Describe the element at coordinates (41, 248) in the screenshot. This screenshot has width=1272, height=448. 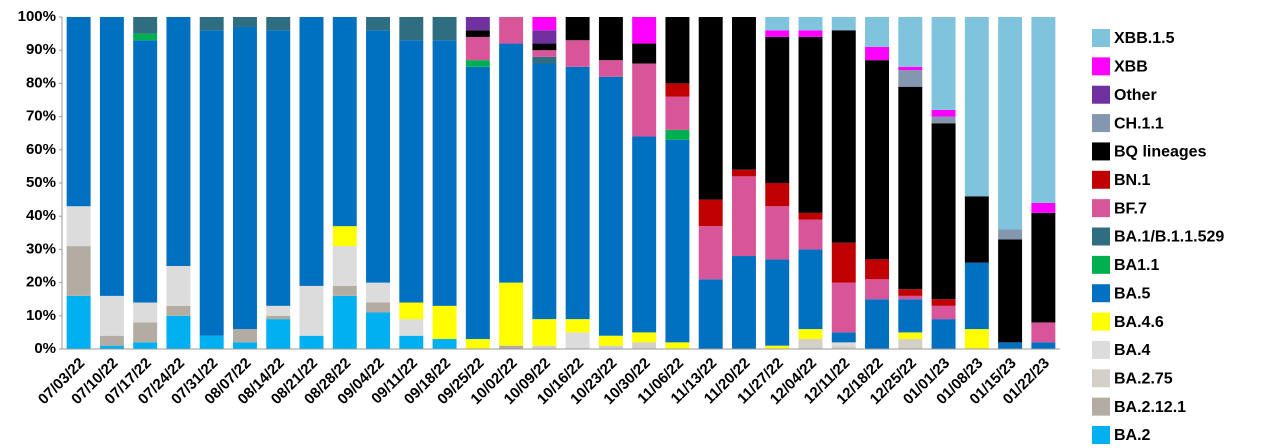
I see `y-tick-label: 30%` at that location.